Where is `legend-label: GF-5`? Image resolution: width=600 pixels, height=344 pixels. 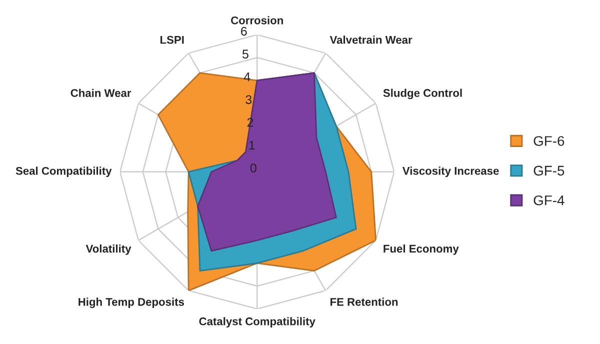 legend-label: GF-5 is located at coordinates (549, 171).